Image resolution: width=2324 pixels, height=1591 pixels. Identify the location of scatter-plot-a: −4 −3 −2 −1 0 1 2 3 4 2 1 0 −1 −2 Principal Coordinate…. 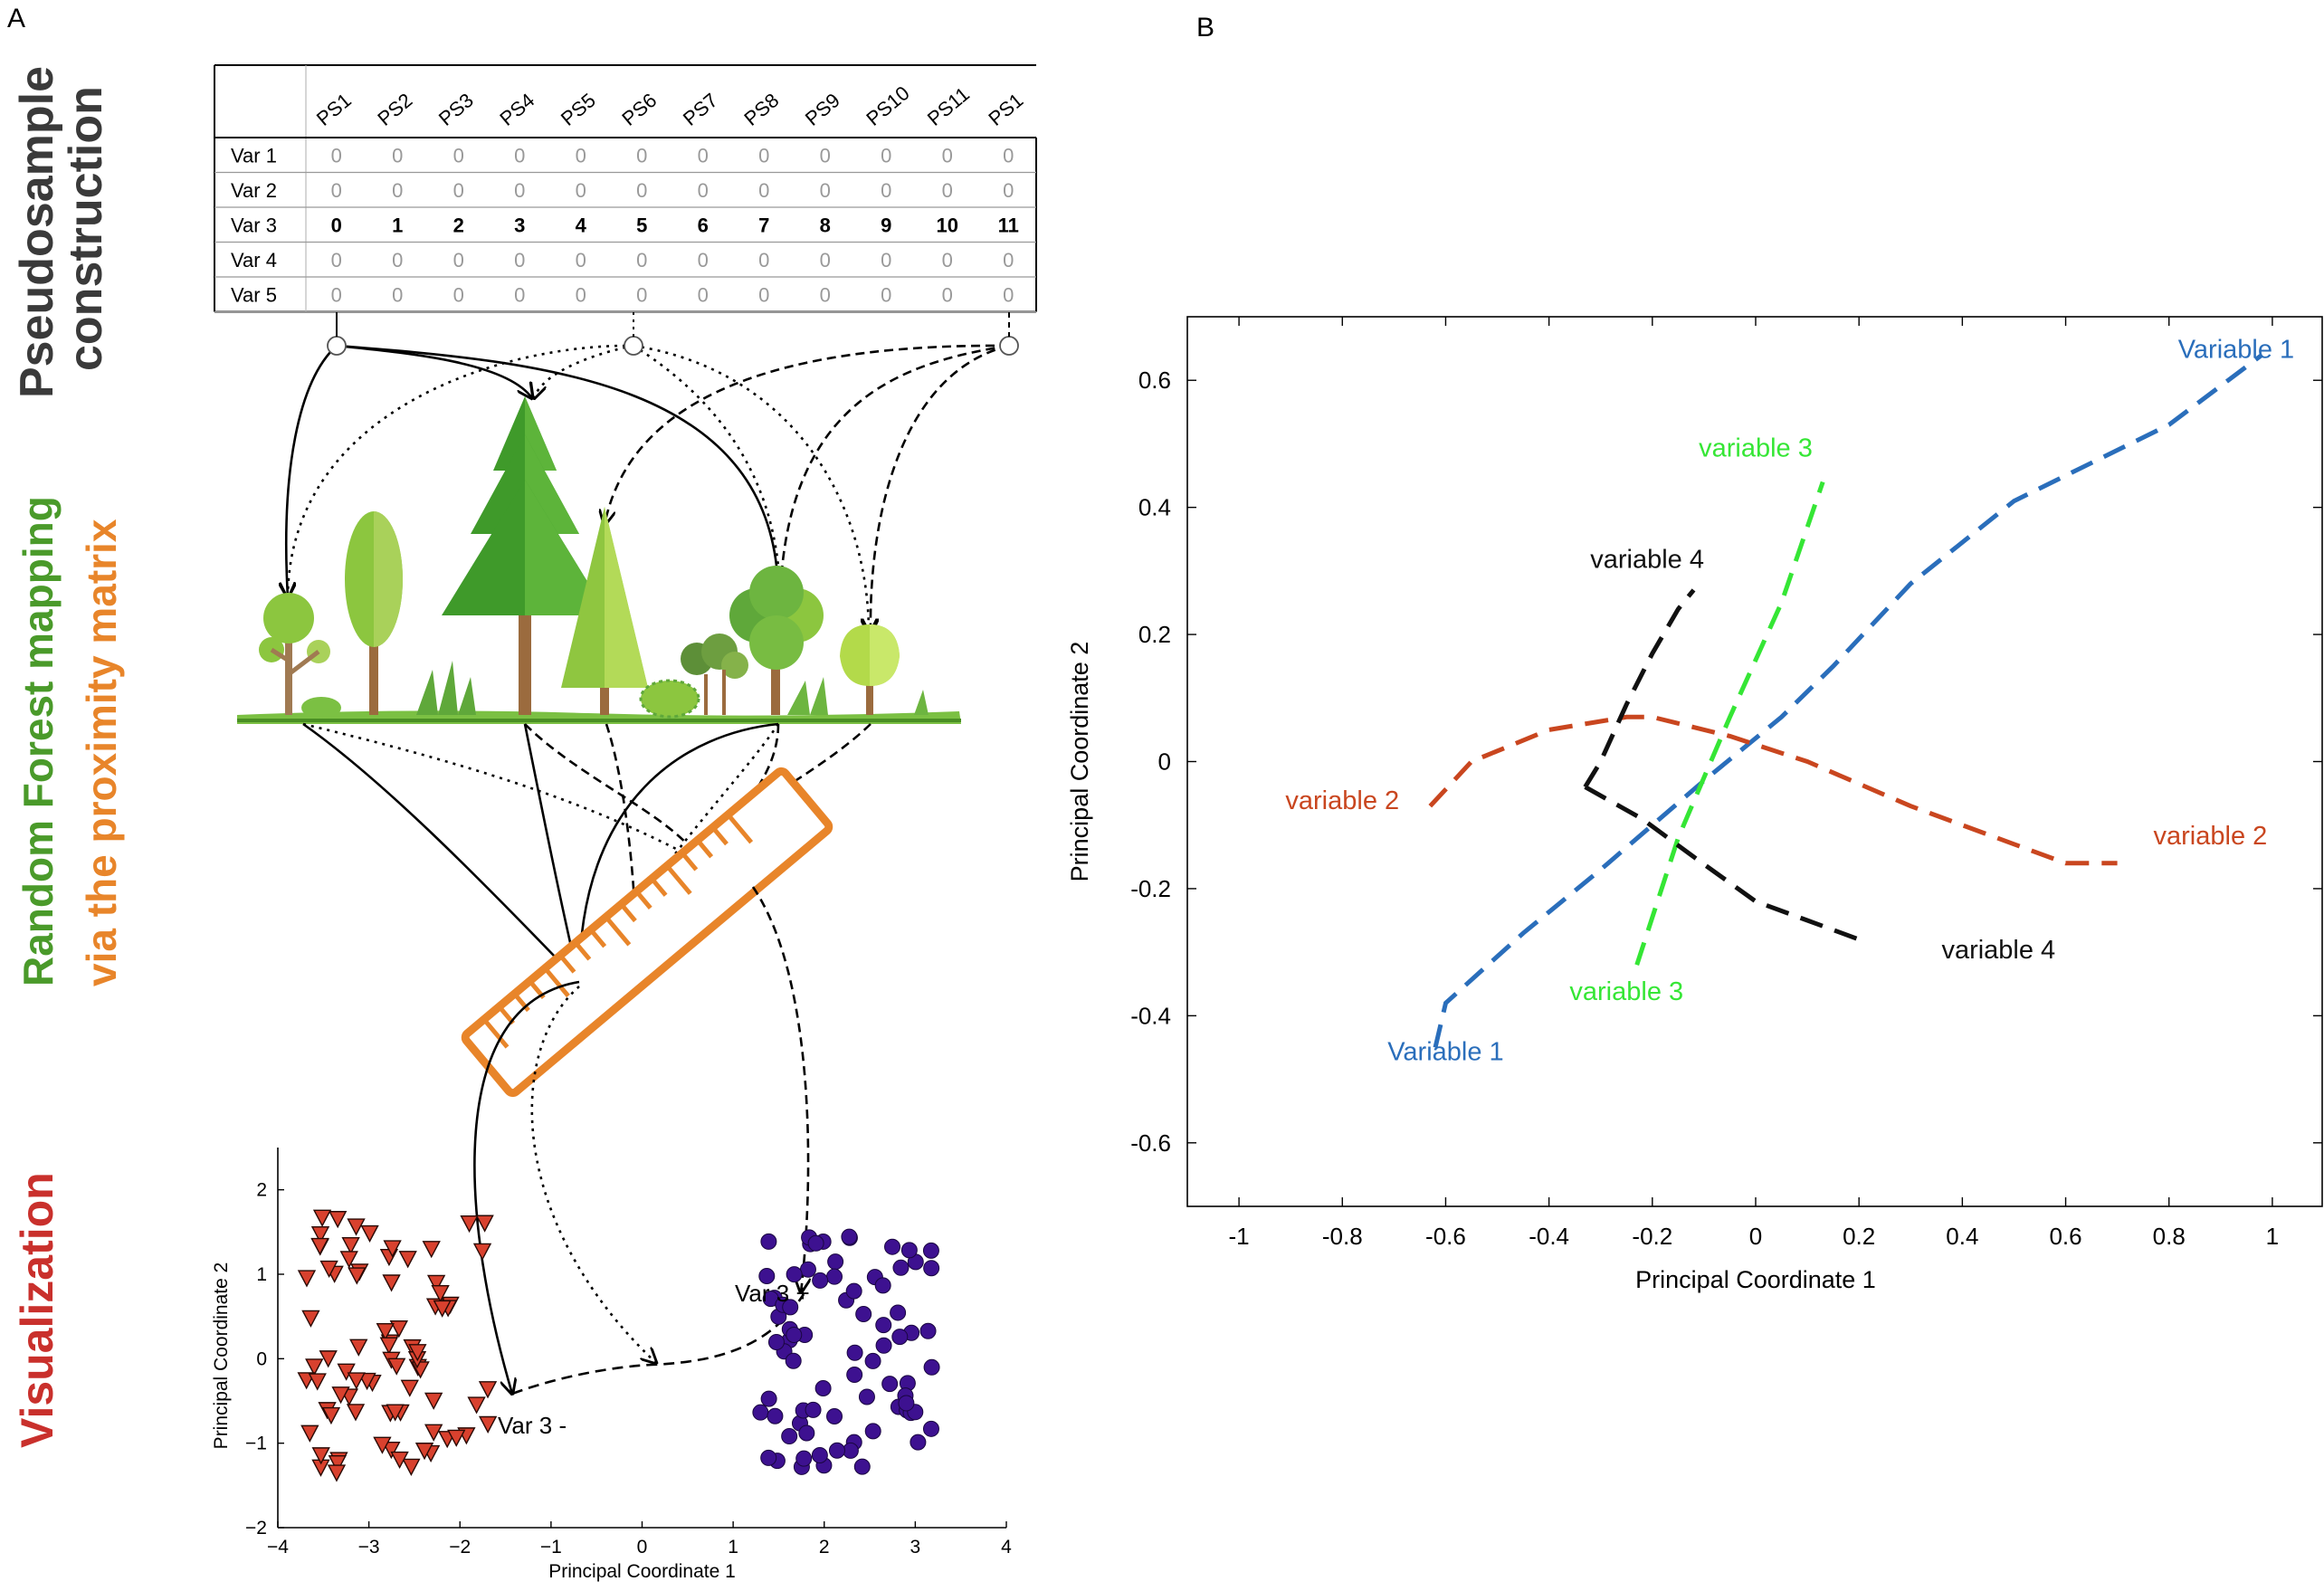
(612, 1365).